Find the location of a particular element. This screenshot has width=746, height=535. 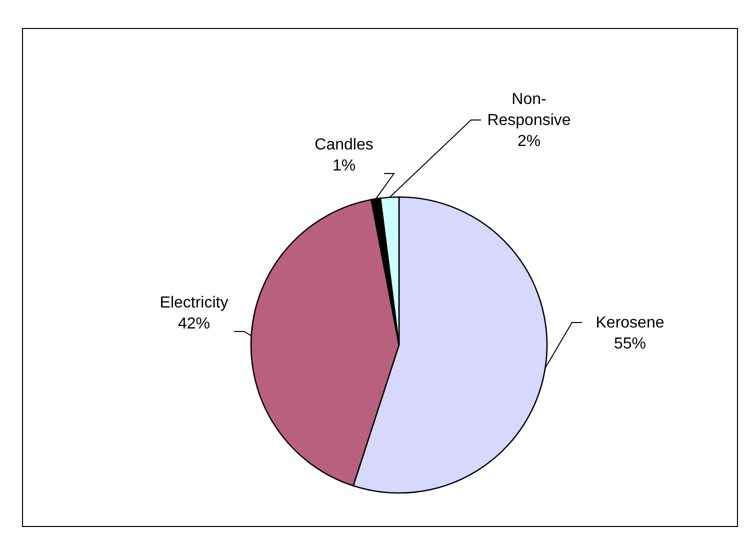

data-label: 55% is located at coordinates (630, 344).